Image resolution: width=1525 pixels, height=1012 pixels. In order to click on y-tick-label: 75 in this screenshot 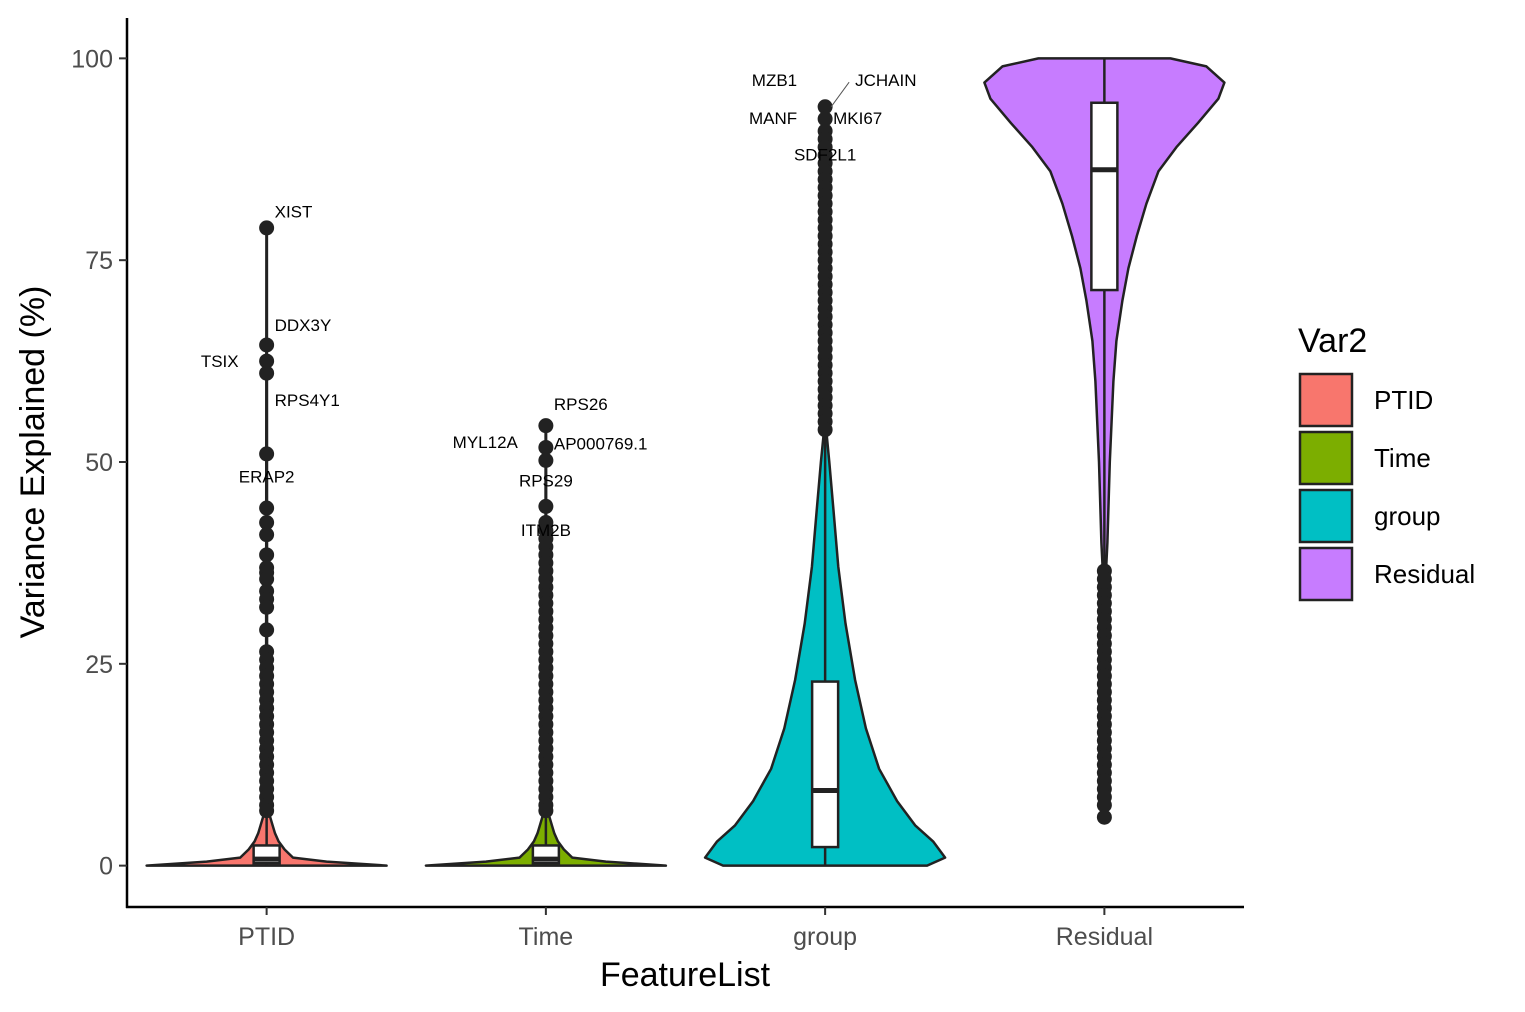, I will do `click(99, 261)`.